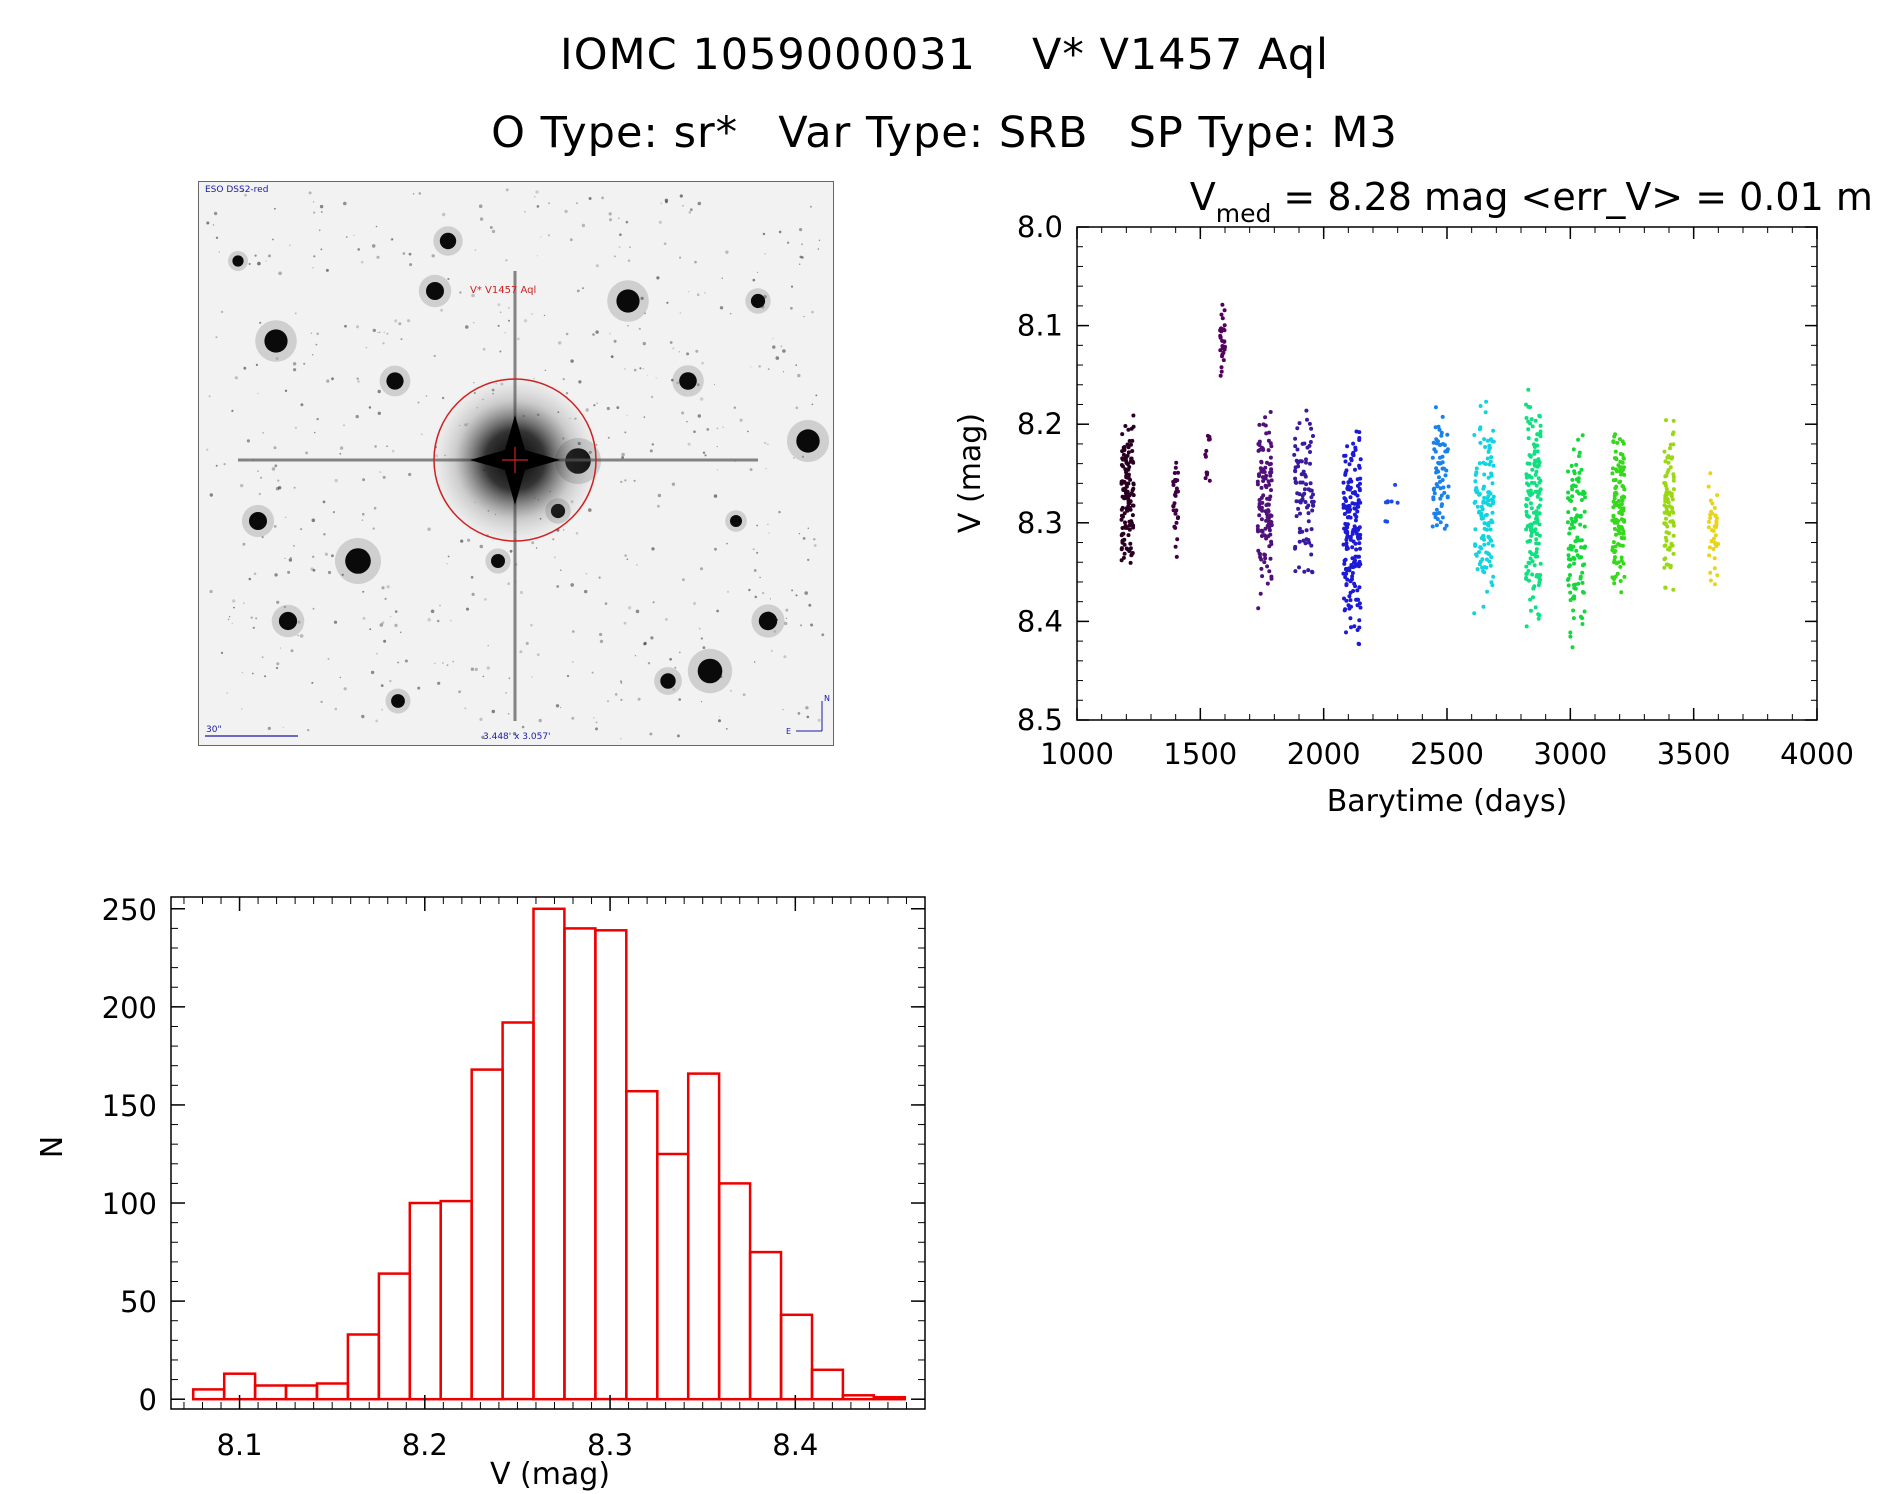  I want to click on lc-xtick-label-3: 2500, so click(1447, 754).